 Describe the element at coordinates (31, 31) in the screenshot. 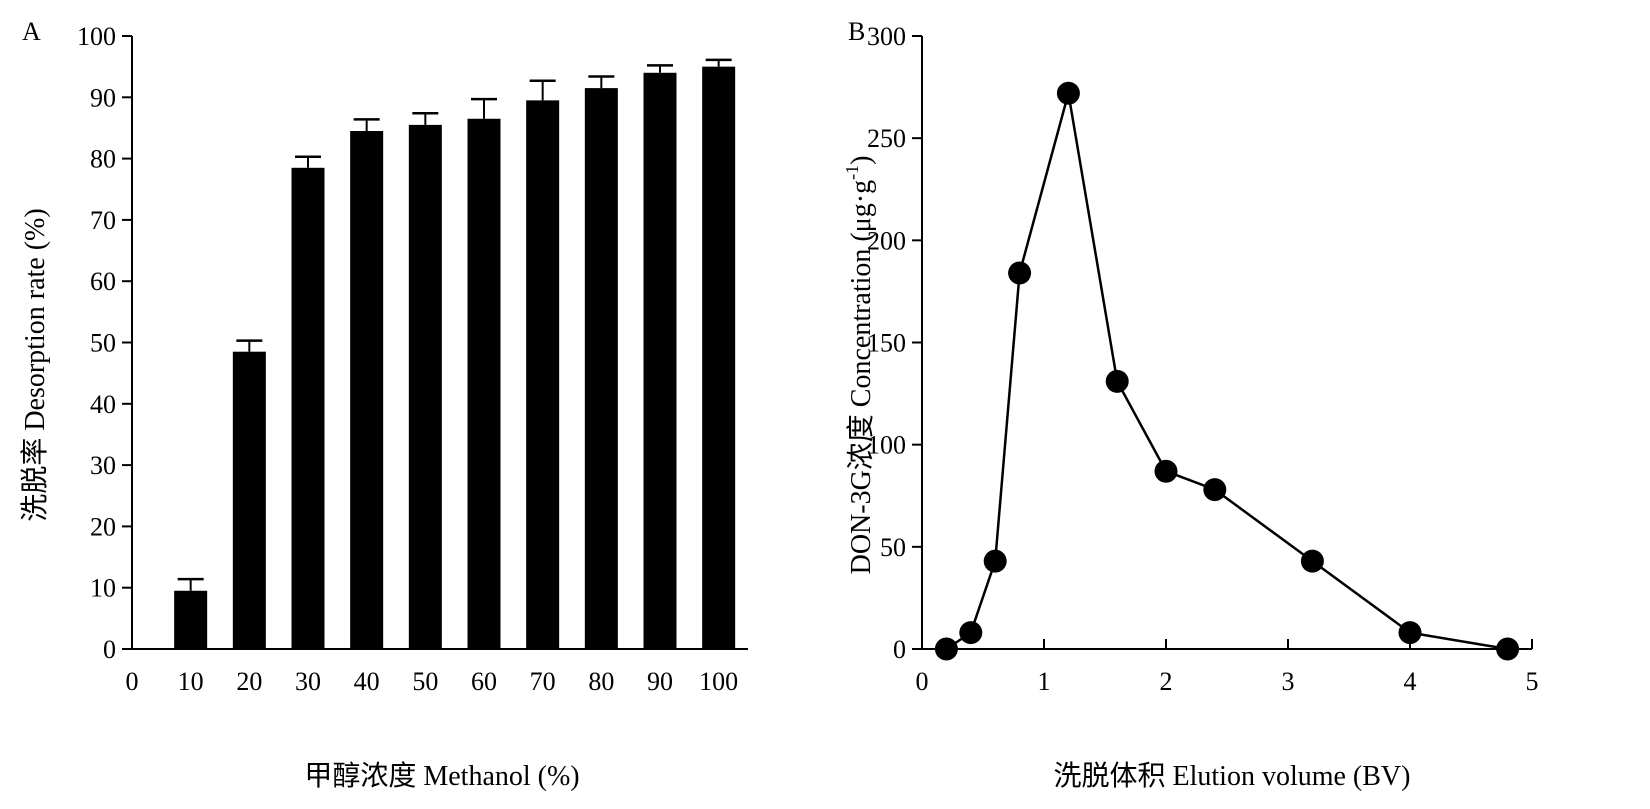

I see `panel-label-a: A` at that location.